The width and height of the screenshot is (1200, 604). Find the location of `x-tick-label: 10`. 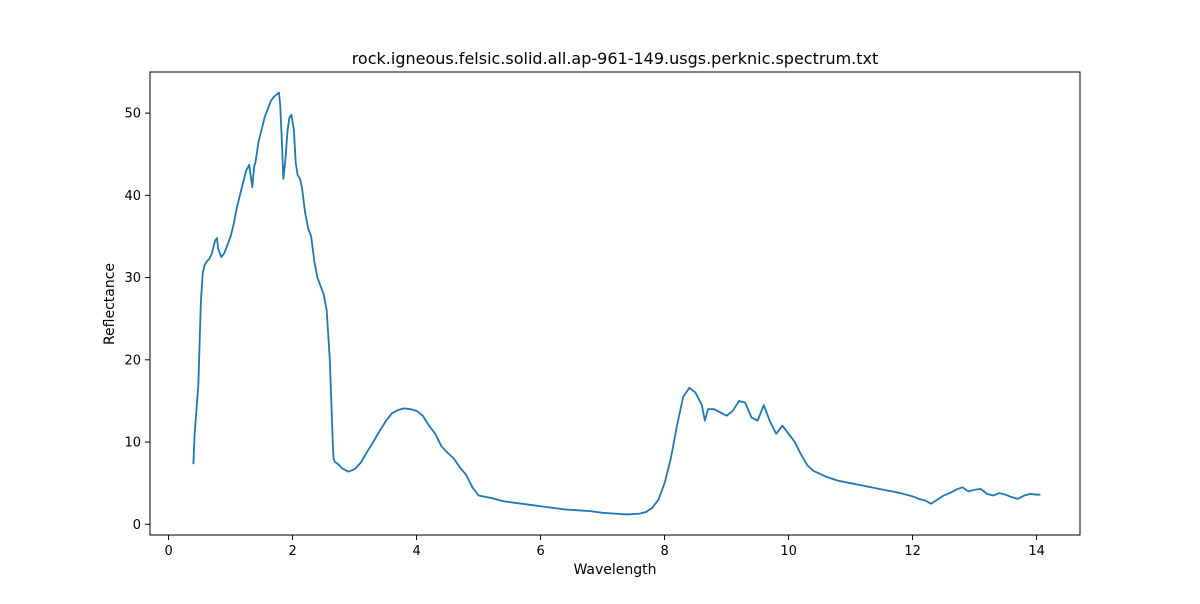

x-tick-label: 10 is located at coordinates (788, 551).